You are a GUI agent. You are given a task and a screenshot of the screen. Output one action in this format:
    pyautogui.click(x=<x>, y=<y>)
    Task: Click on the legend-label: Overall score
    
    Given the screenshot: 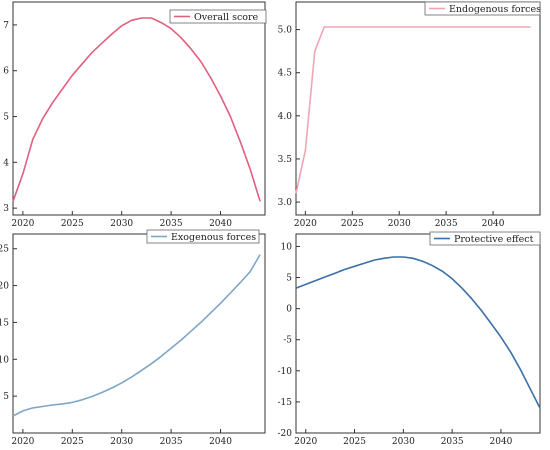 What is the action you would take?
    pyautogui.click(x=226, y=17)
    